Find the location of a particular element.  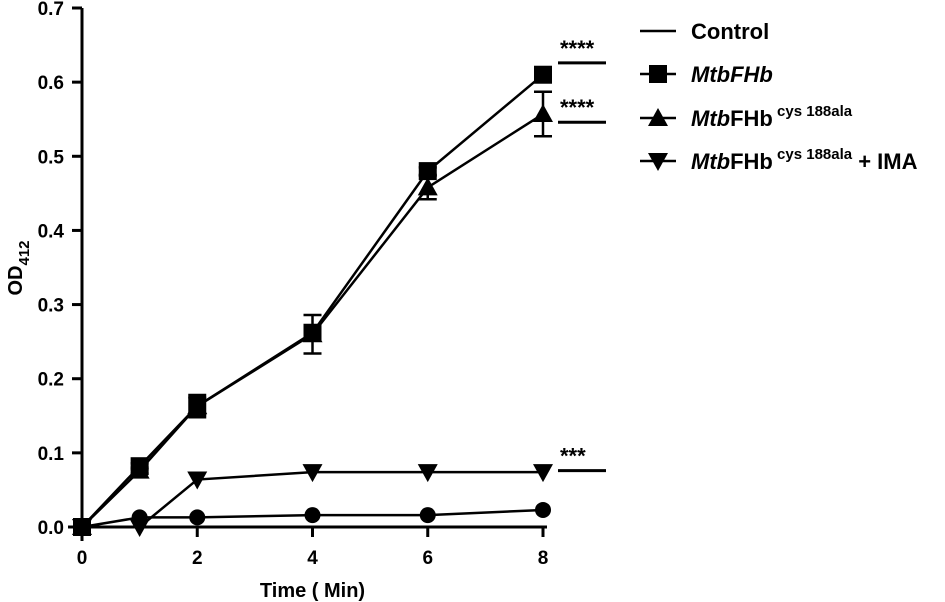

y-tick-label: 0.3 is located at coordinates (51, 306).